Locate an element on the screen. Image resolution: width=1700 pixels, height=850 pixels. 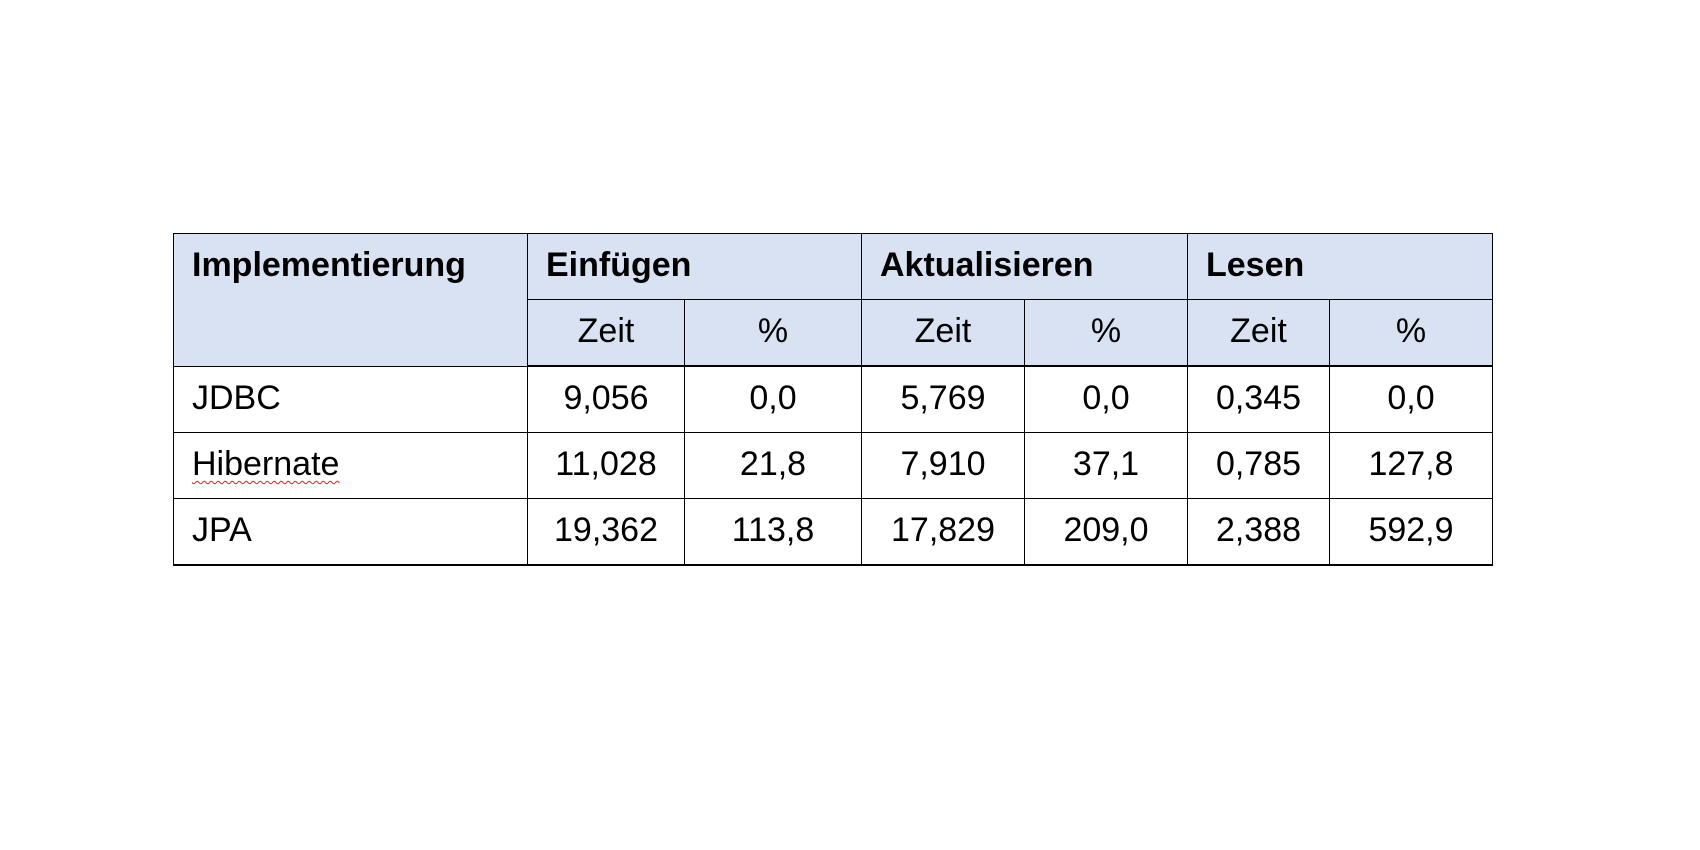
value-update-time: 7,910 is located at coordinates (943, 464).